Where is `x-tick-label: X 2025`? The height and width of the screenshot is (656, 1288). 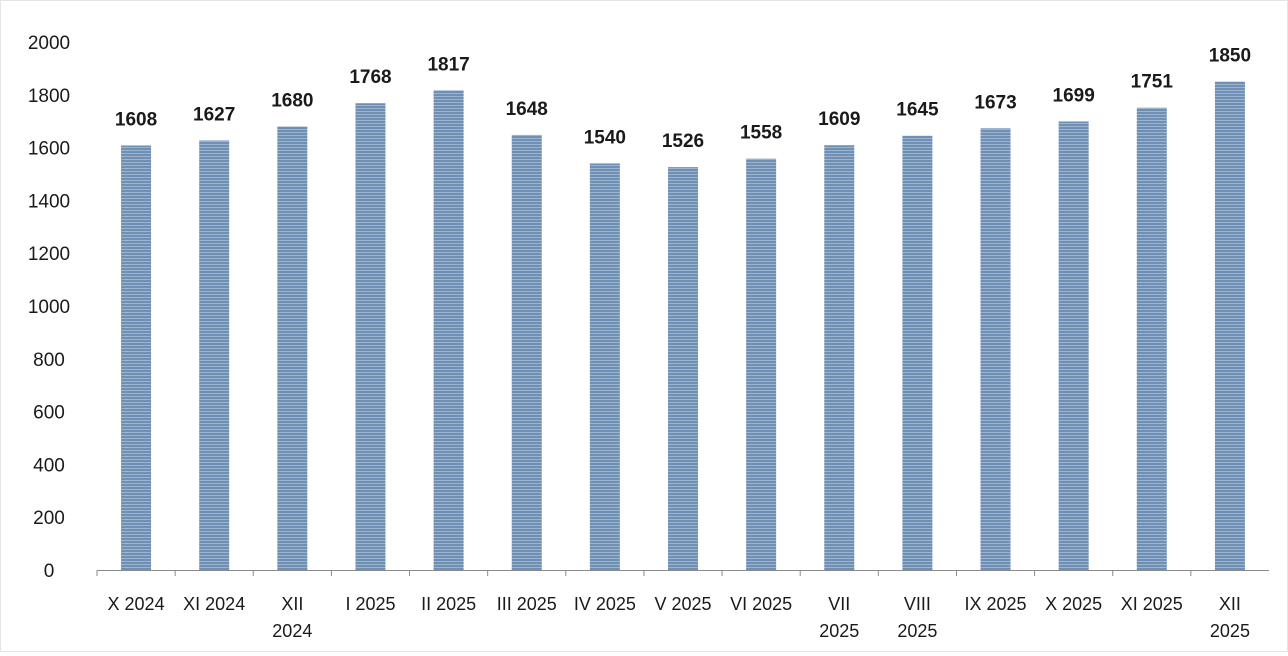
x-tick-label: X 2025 is located at coordinates (1073, 604).